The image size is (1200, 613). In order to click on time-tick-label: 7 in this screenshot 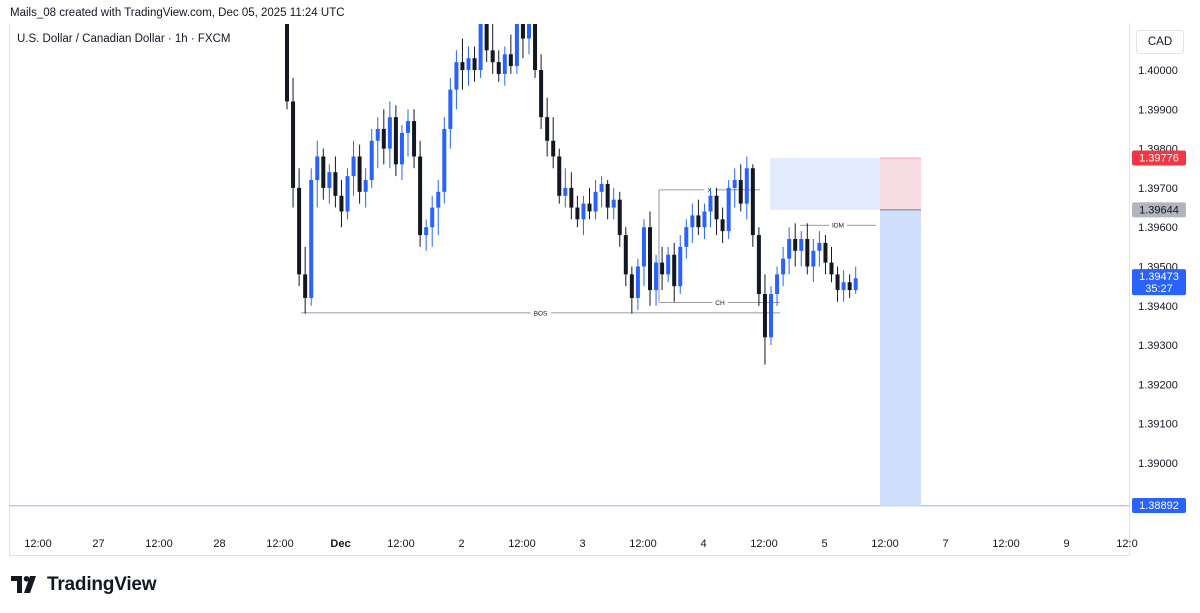, I will do `click(945, 544)`.